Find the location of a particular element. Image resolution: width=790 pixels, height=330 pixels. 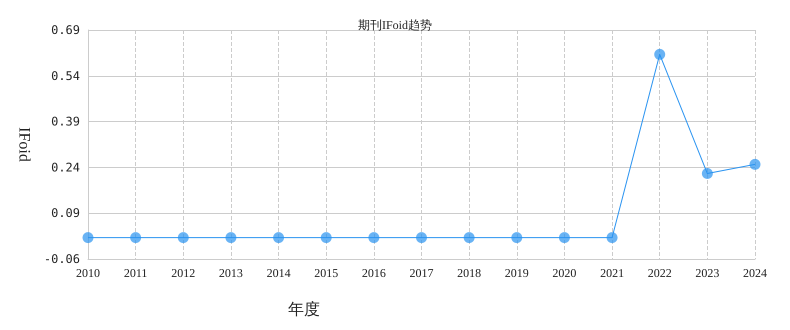

x-tick-label: 2020 is located at coordinates (564, 273).